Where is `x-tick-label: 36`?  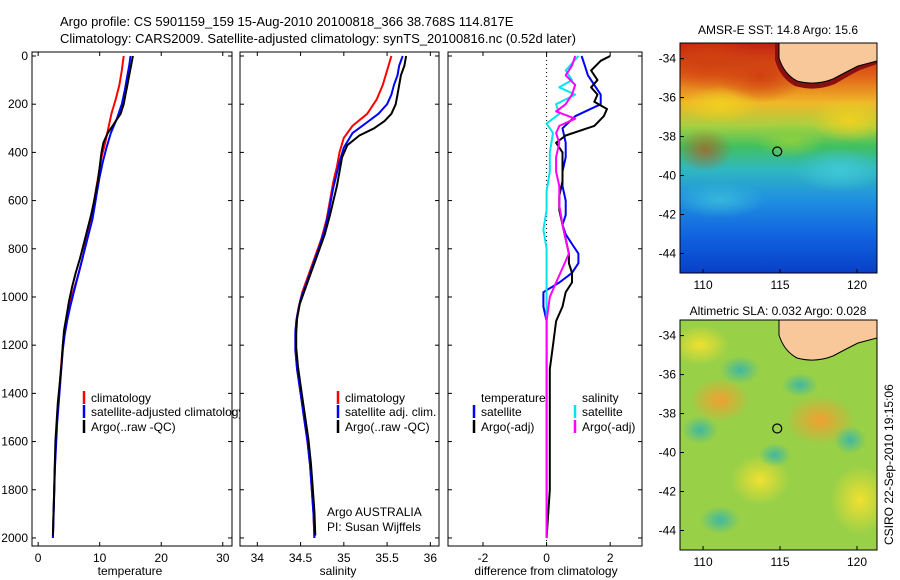
x-tick-label: 36 is located at coordinates (431, 558).